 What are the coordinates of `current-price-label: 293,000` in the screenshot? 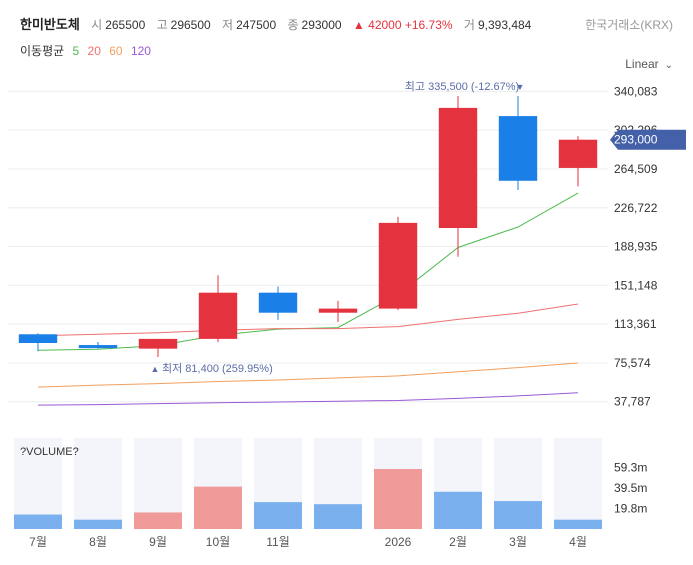 It's located at (636, 140).